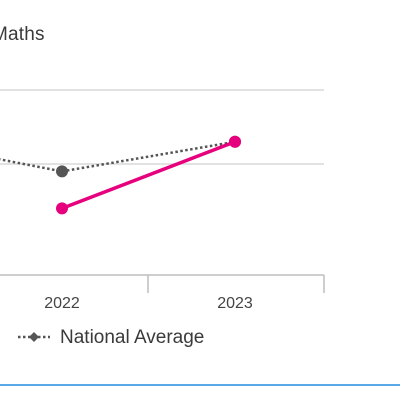  What do you see at coordinates (235, 141) in the screenshot?
I see `series-0-point-2023` at bounding box center [235, 141].